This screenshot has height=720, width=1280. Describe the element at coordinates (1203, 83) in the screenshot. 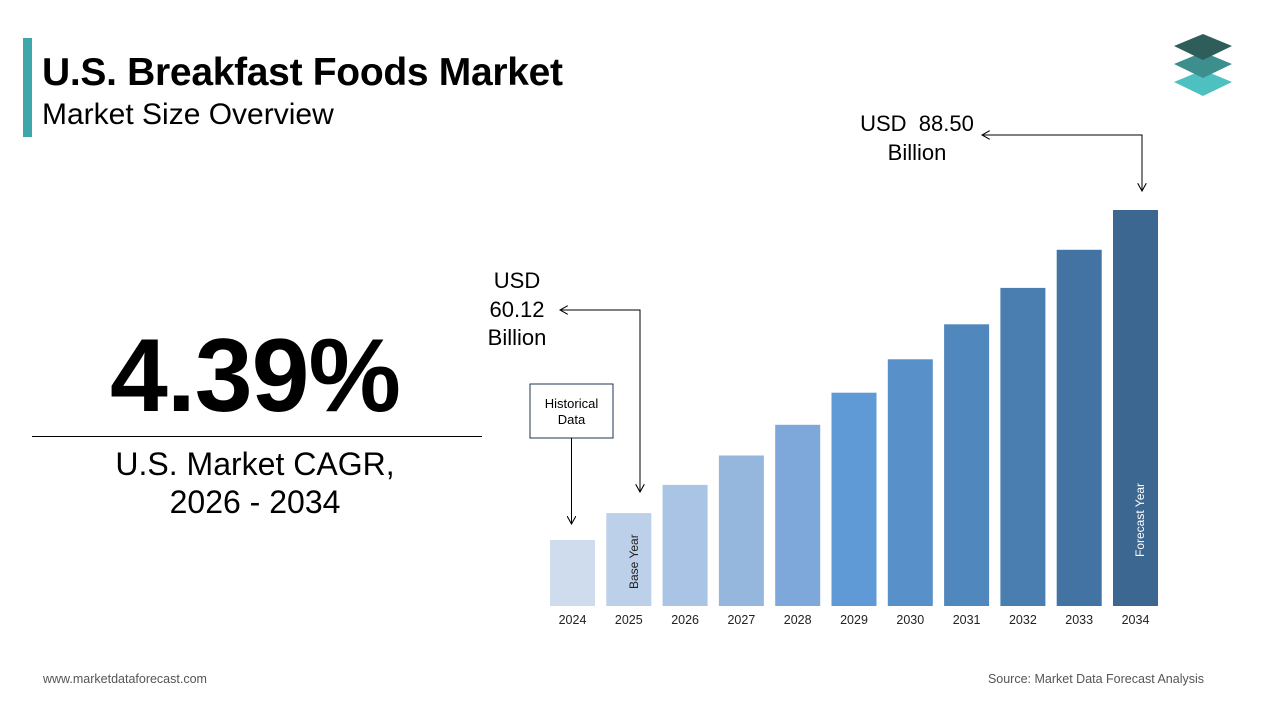

I see `logo-layer-bottom` at that location.